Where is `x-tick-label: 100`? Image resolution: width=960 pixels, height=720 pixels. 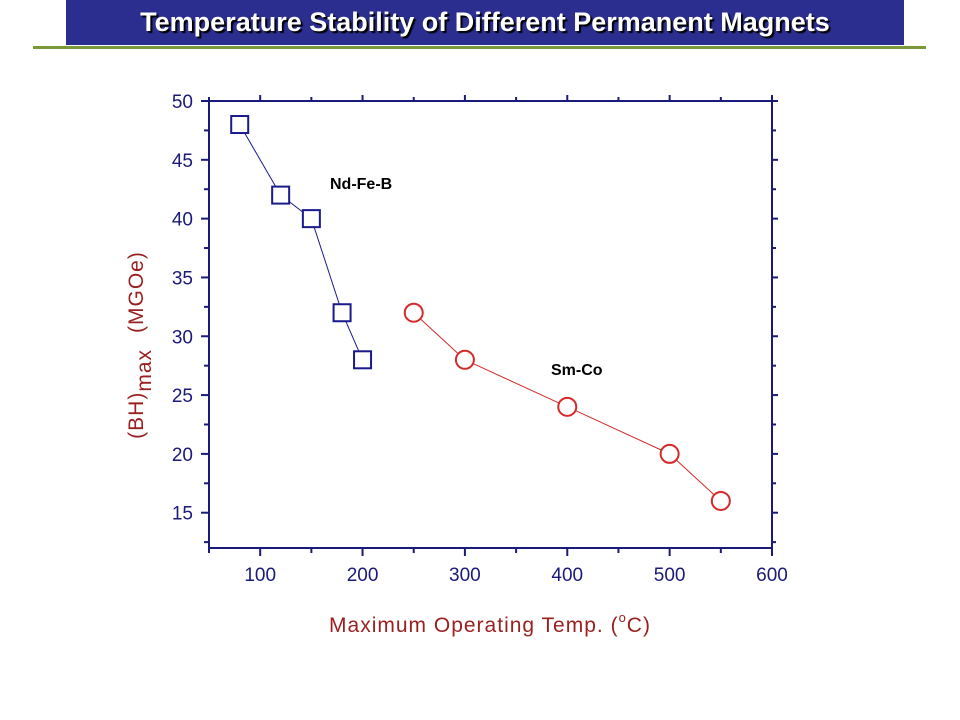
x-tick-label: 100 is located at coordinates (260, 575).